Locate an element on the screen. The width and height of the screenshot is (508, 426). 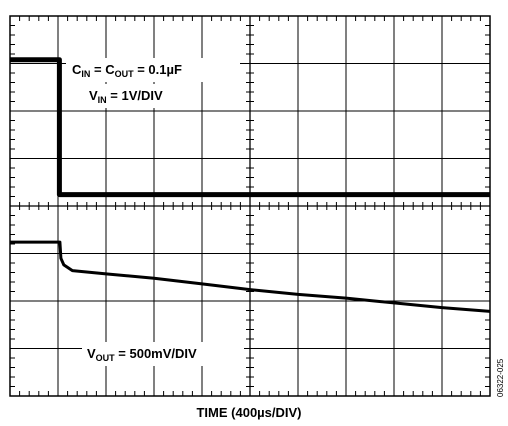
vin-annotation: VIN = 1V/DIV is located at coordinates (126, 96).